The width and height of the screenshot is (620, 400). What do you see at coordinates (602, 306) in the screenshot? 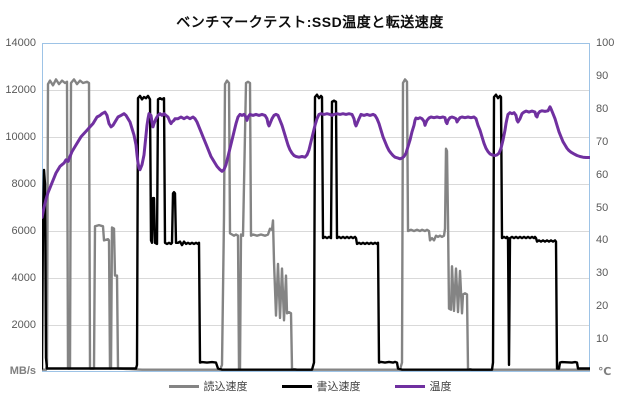
I see `right-axis-tick-label: 20` at bounding box center [602, 306].